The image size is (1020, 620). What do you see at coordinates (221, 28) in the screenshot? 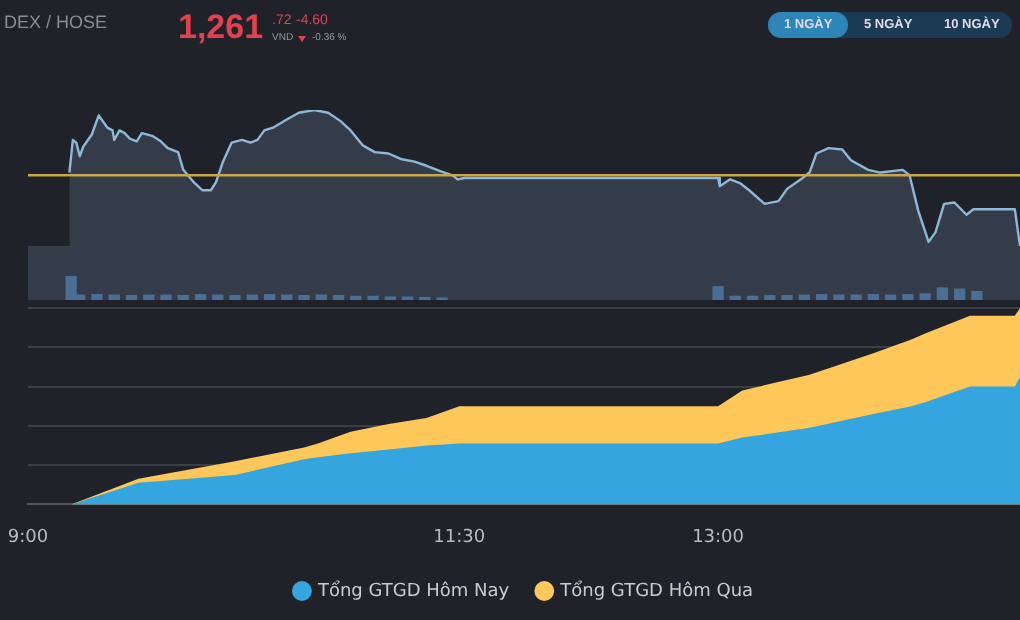
I see `text: 1,261` at bounding box center [221, 28].